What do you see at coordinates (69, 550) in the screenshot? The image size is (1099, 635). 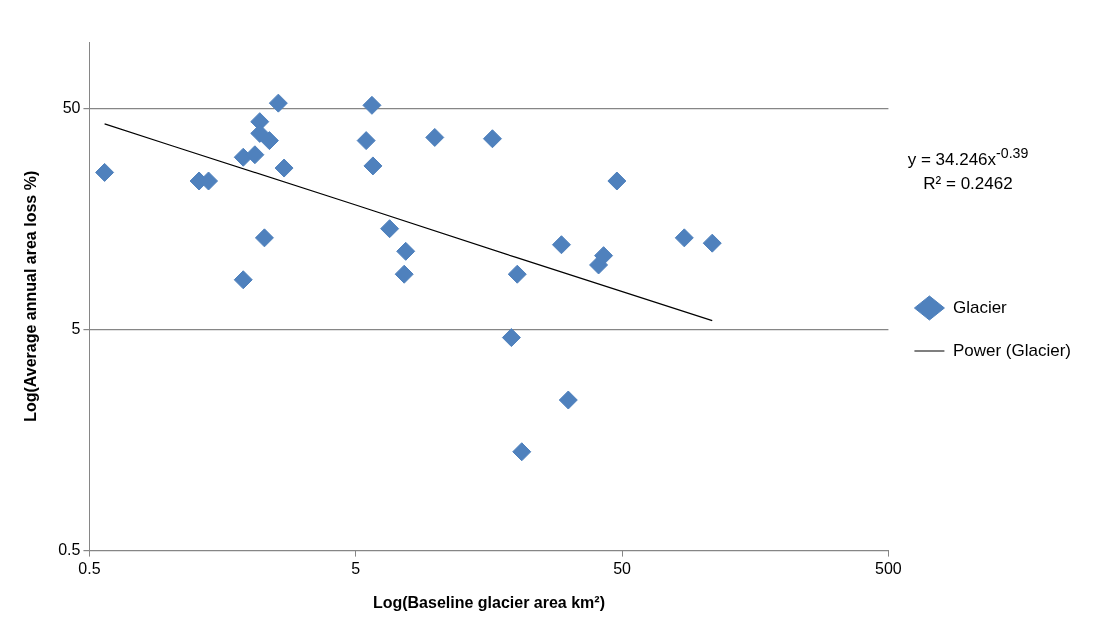 I see `y-tick-label: 0.5` at bounding box center [69, 550].